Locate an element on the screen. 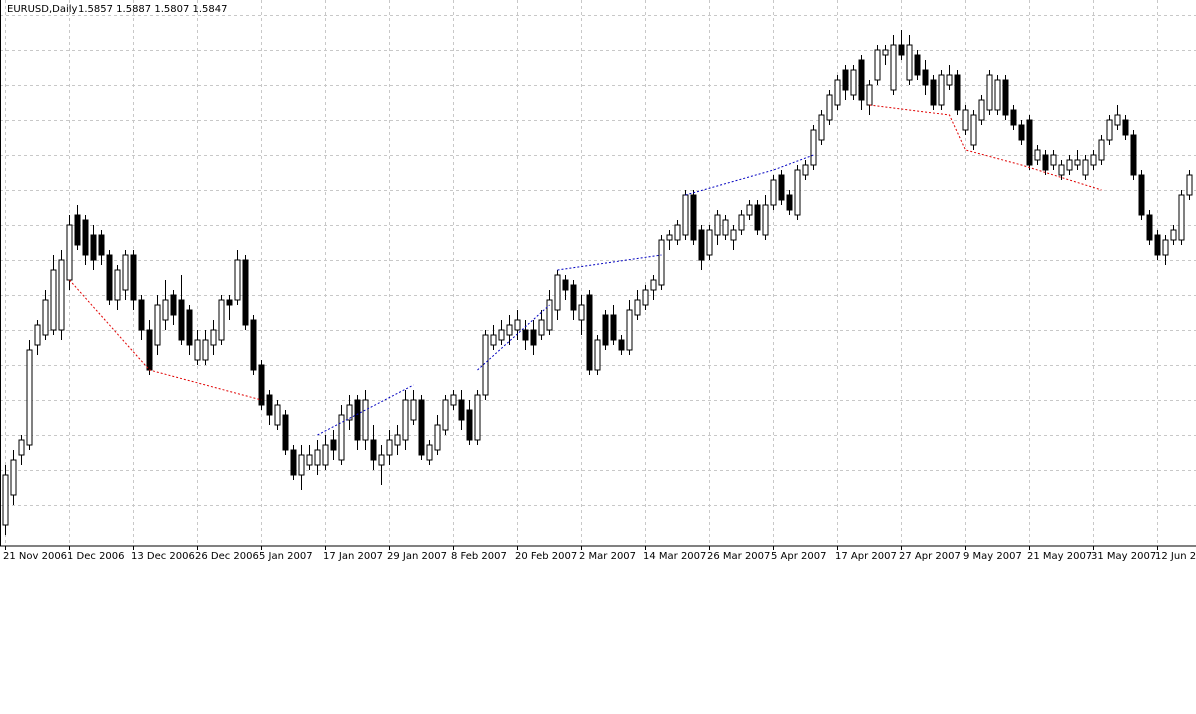  x-tick-label: 27 Apr 2007 is located at coordinates (930, 556).